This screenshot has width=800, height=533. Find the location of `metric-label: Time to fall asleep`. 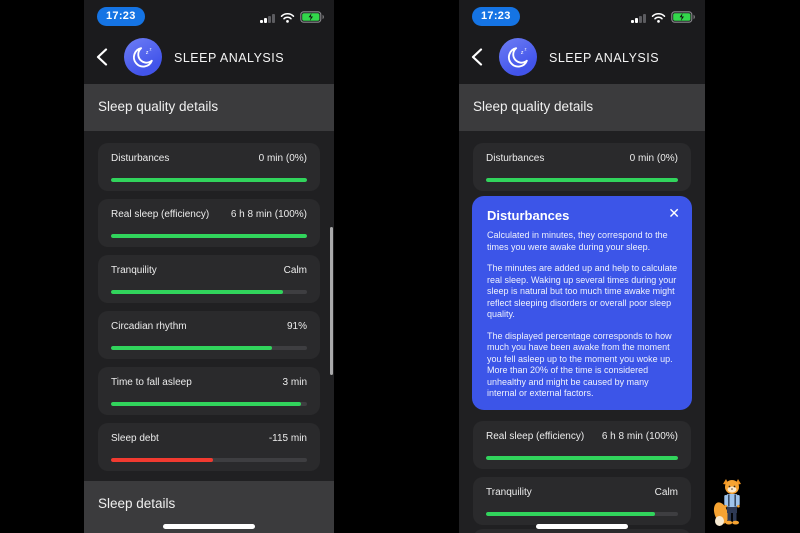

metric-label: Time to fall asleep is located at coordinates (151, 382).